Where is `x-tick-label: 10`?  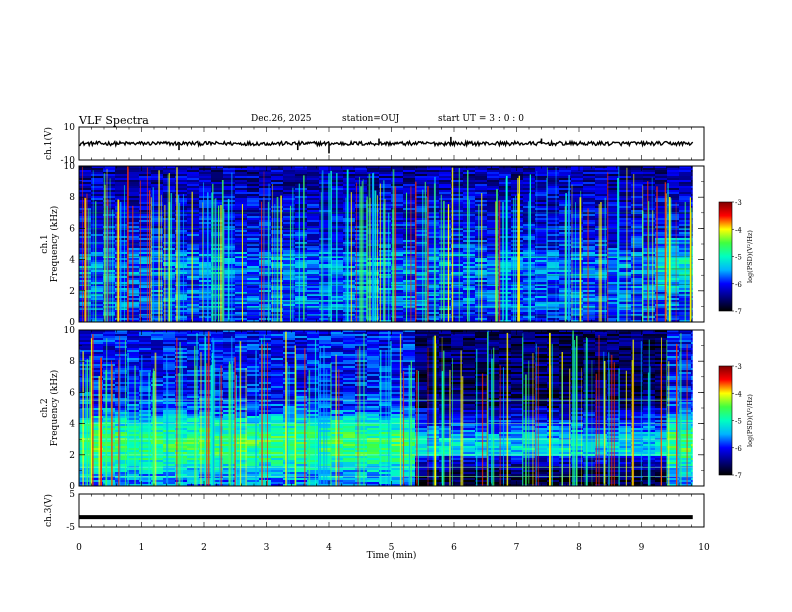
x-tick-label: 10 is located at coordinates (704, 548).